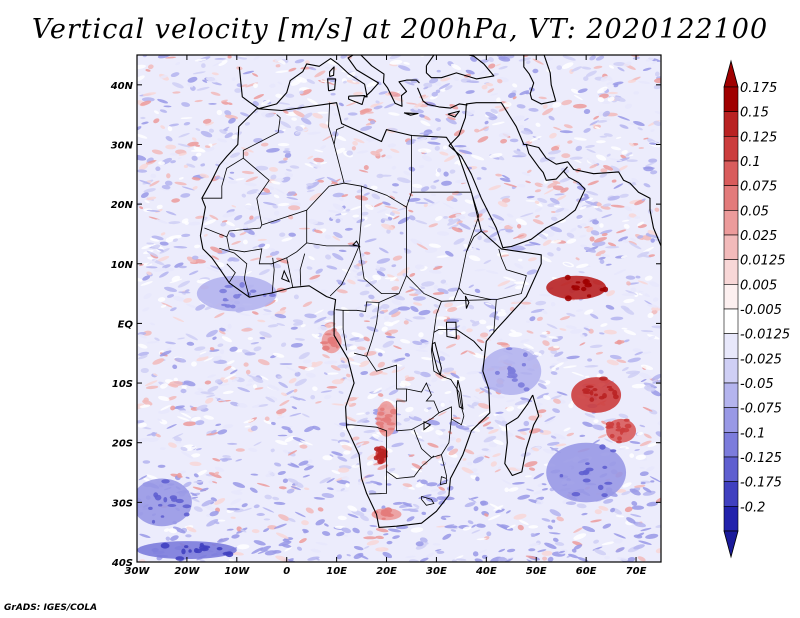 This screenshot has width=800, height=618. What do you see at coordinates (757, 384) in the screenshot?
I see `colorbar-label: -0.05` at bounding box center [757, 384].